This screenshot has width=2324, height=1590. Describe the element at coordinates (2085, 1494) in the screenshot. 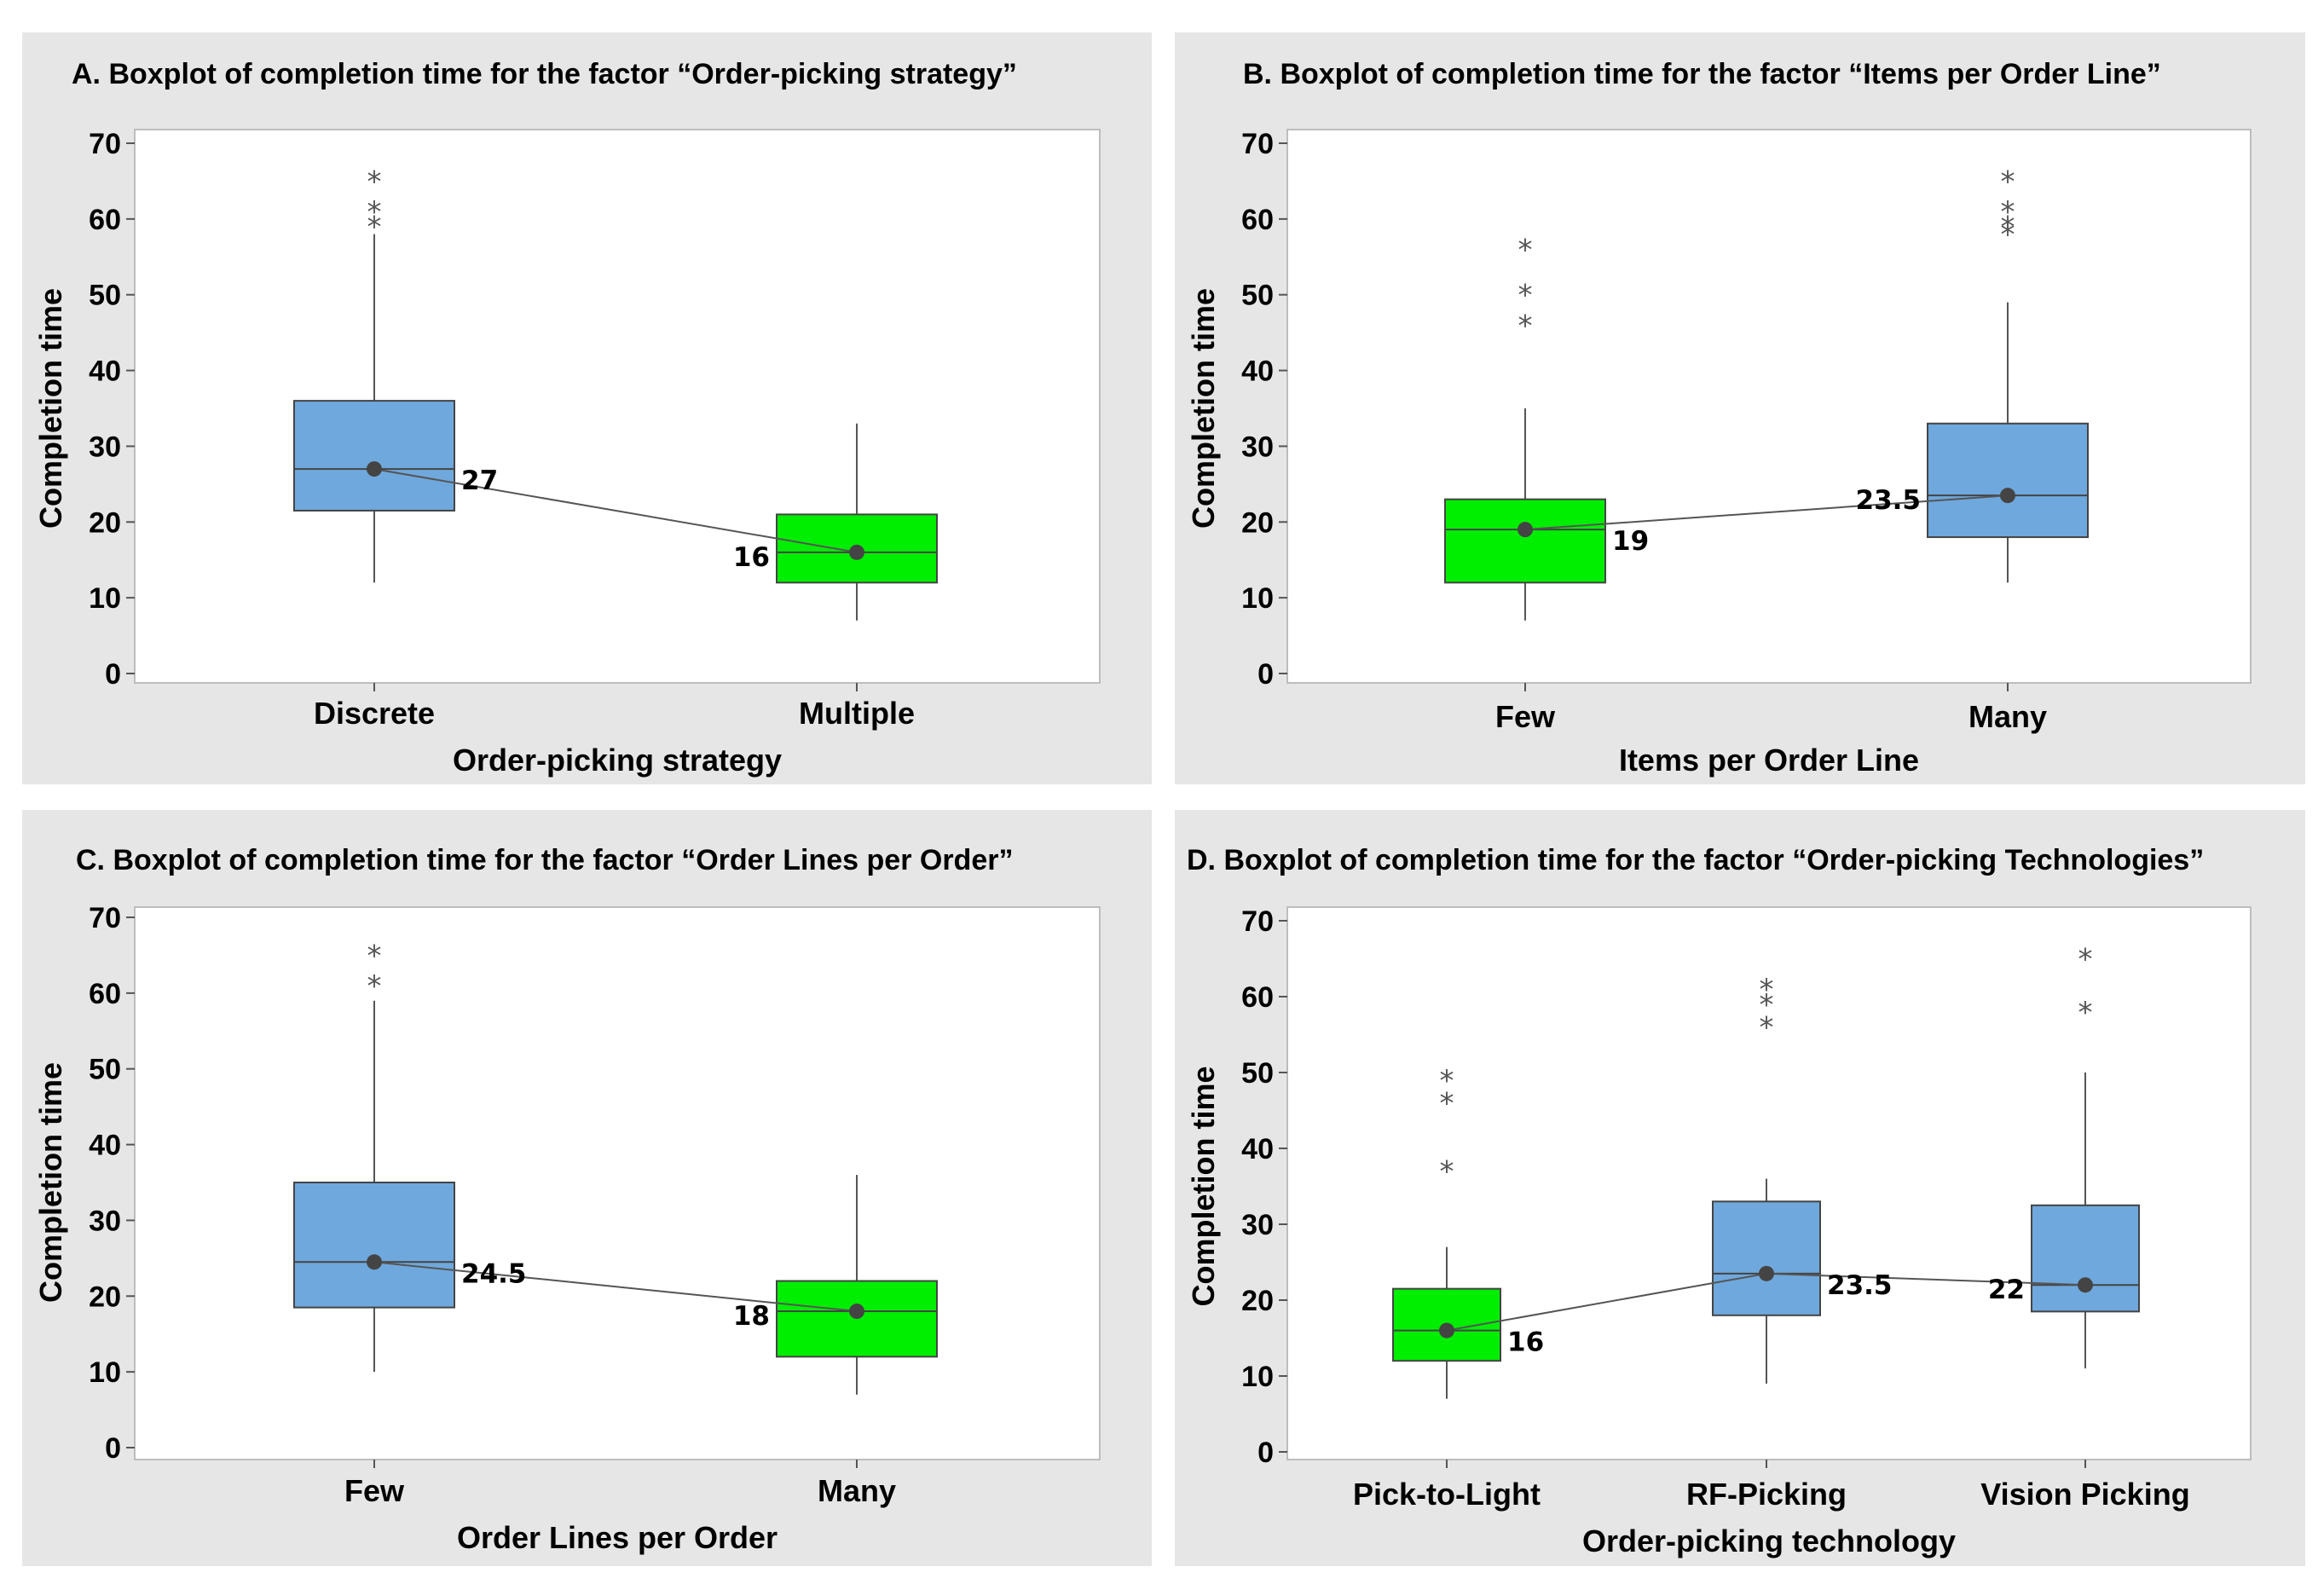

I see `x-tick-label: Vision Picking` at that location.